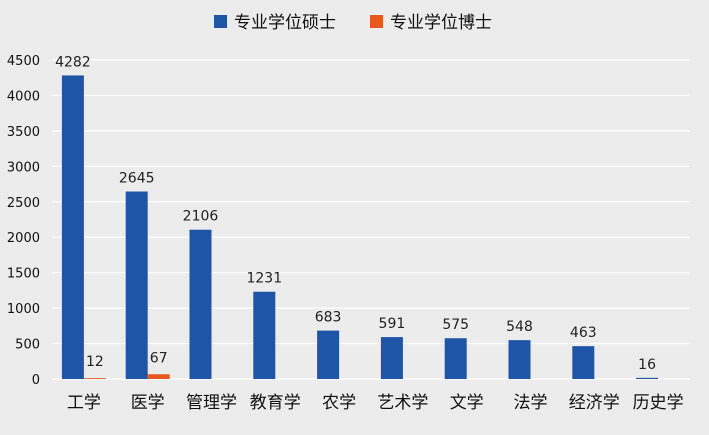  I want to click on y-tick-label: 4000, so click(23, 96).